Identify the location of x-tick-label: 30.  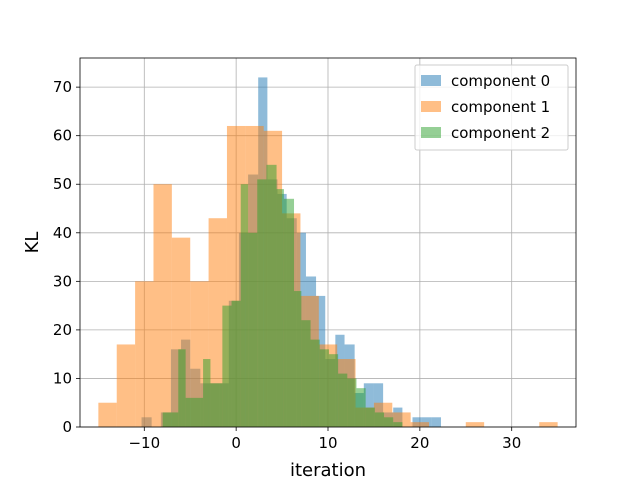
(511, 443).